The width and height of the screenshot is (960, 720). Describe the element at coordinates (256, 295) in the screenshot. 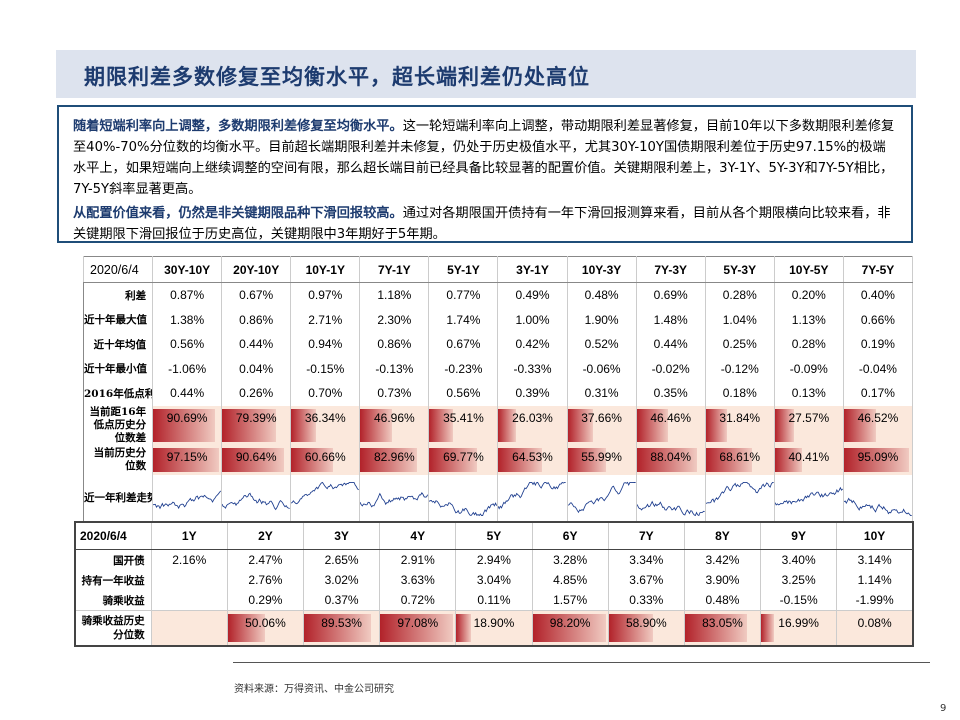

I see `table-cell: 0.67%` at that location.